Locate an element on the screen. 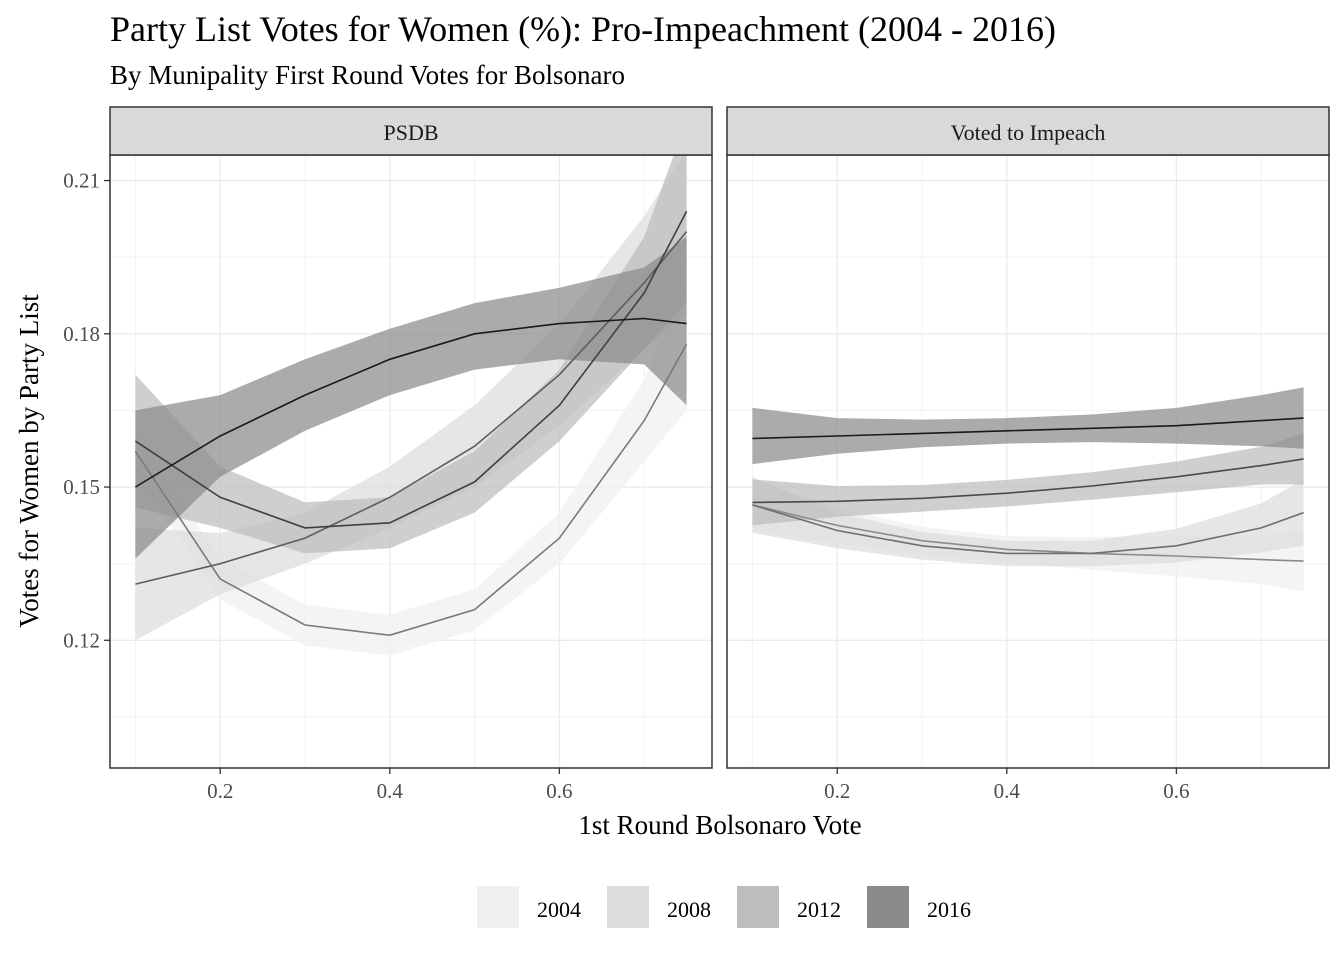 The image size is (1344, 960). voted-to-impeach-band-2012 is located at coordinates (1028, 479).